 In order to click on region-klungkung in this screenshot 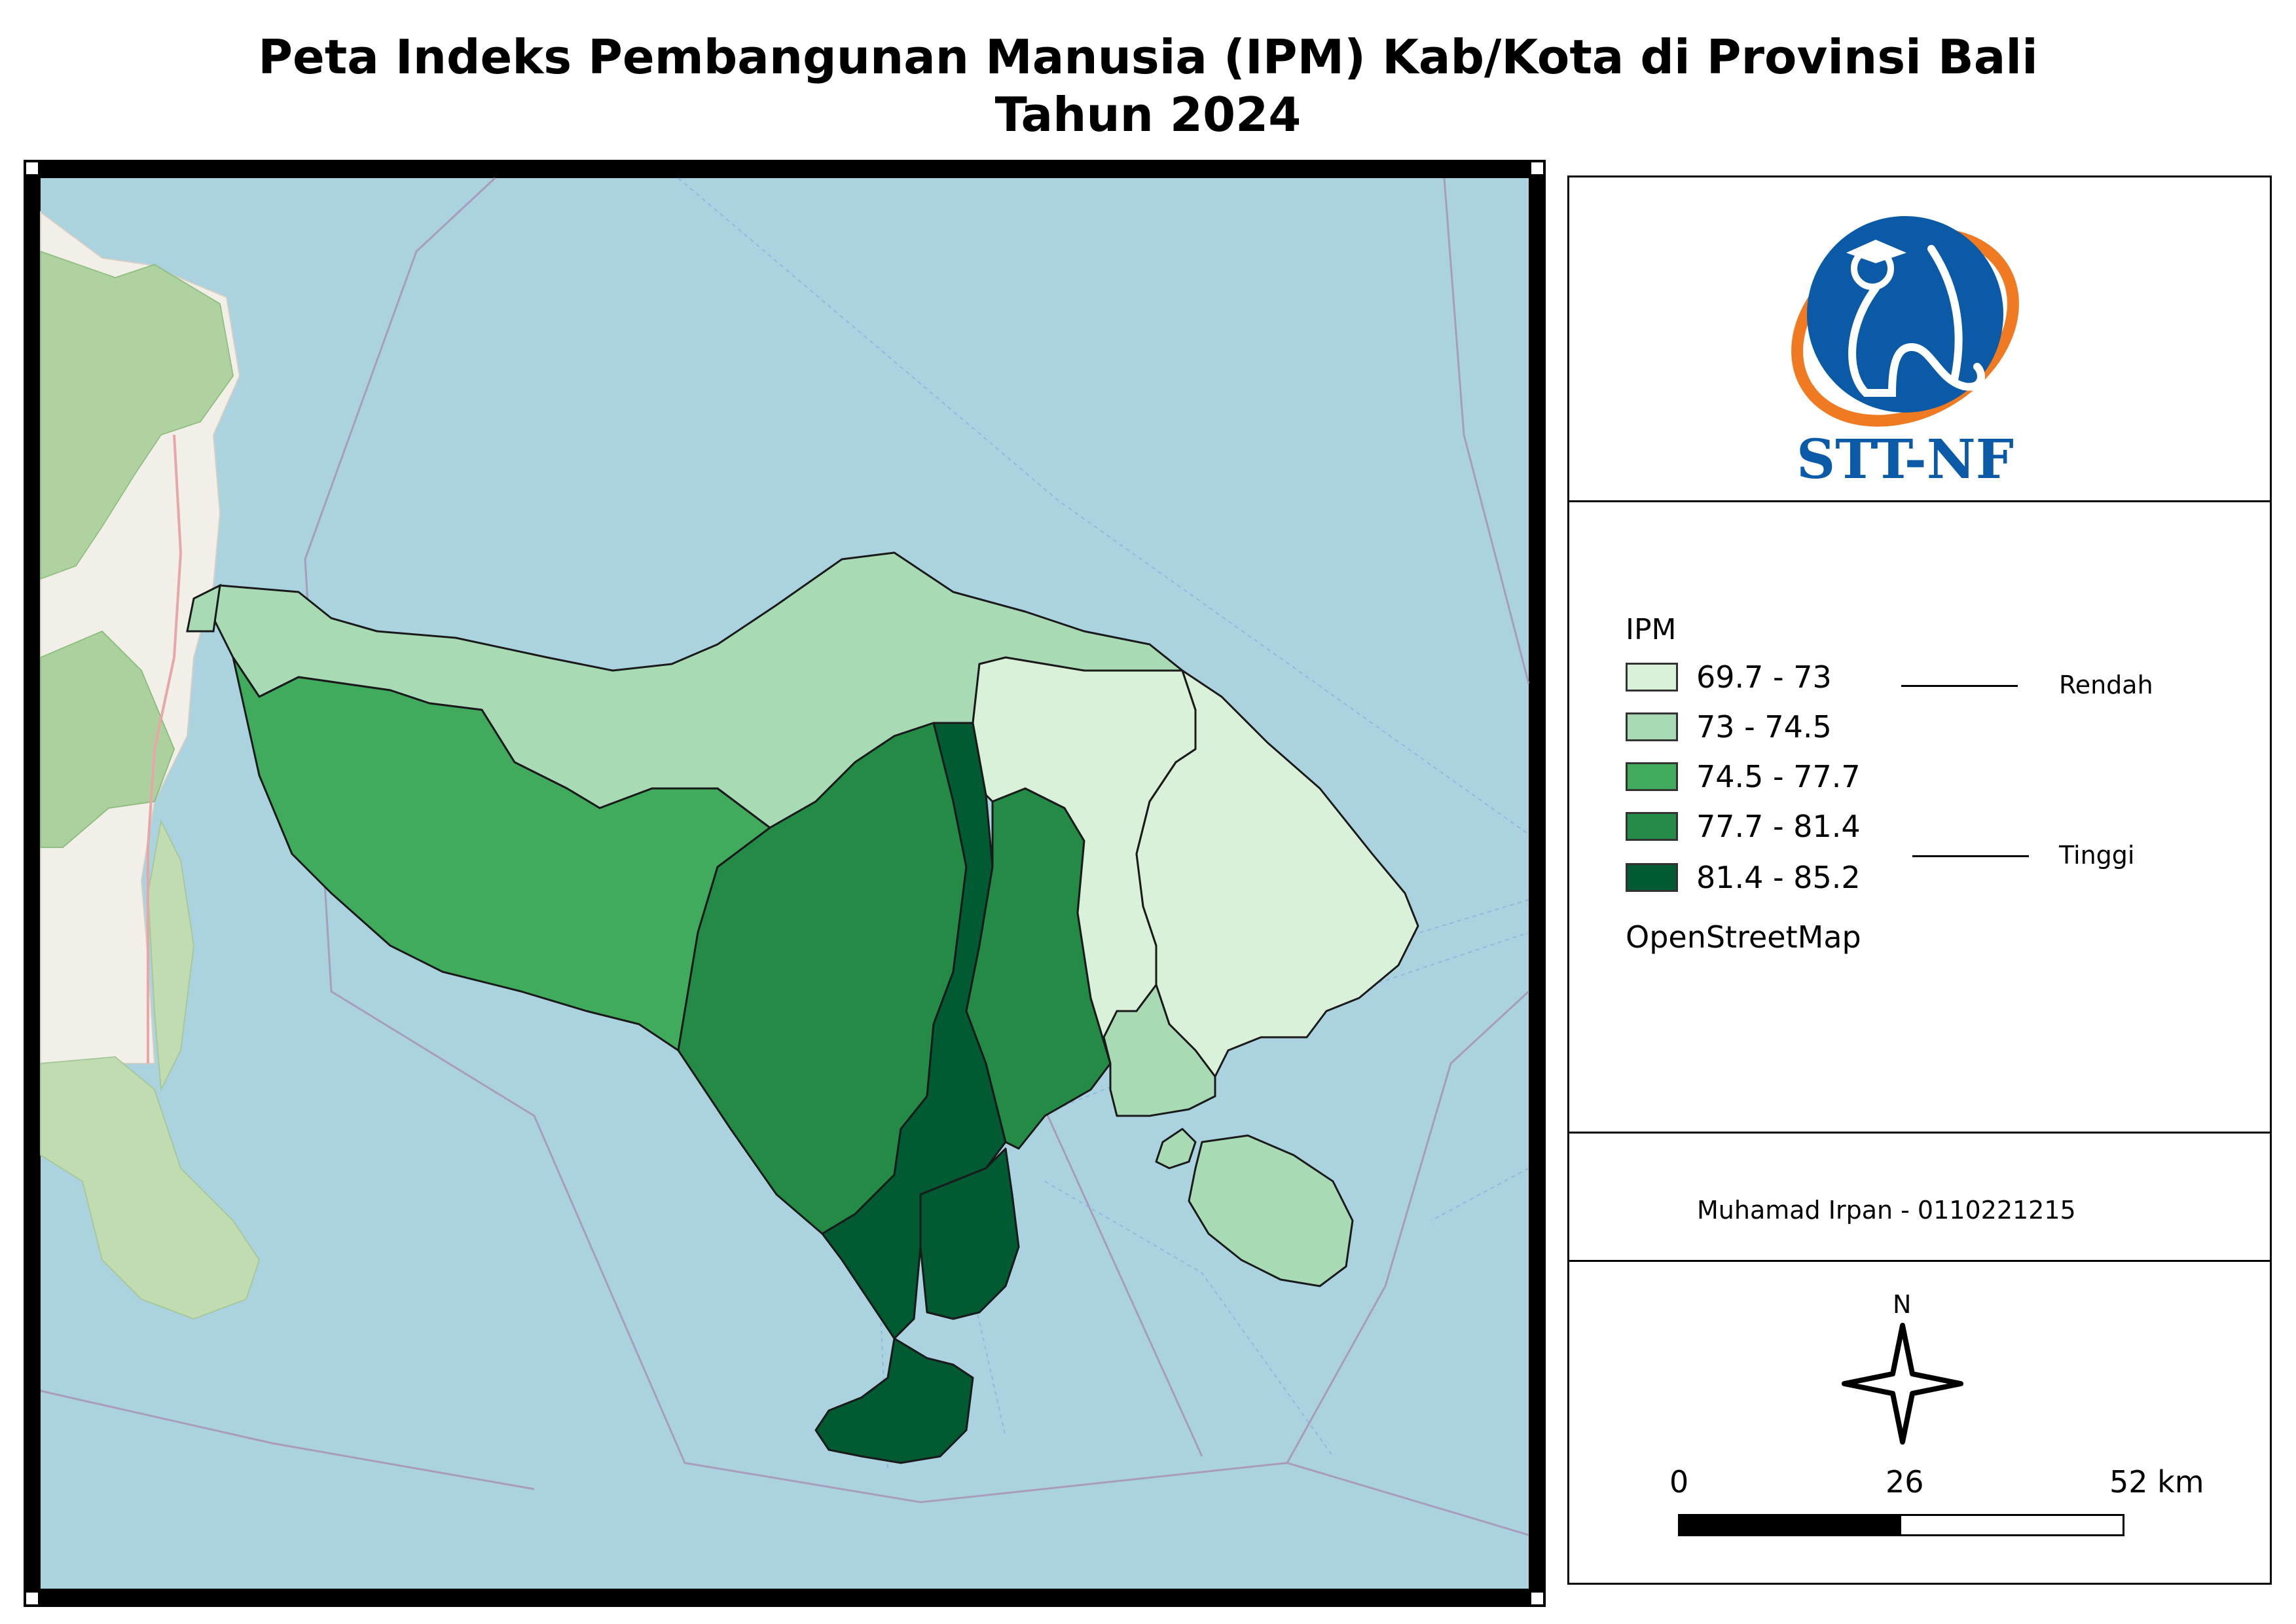, I will do `click(1159, 1050)`.